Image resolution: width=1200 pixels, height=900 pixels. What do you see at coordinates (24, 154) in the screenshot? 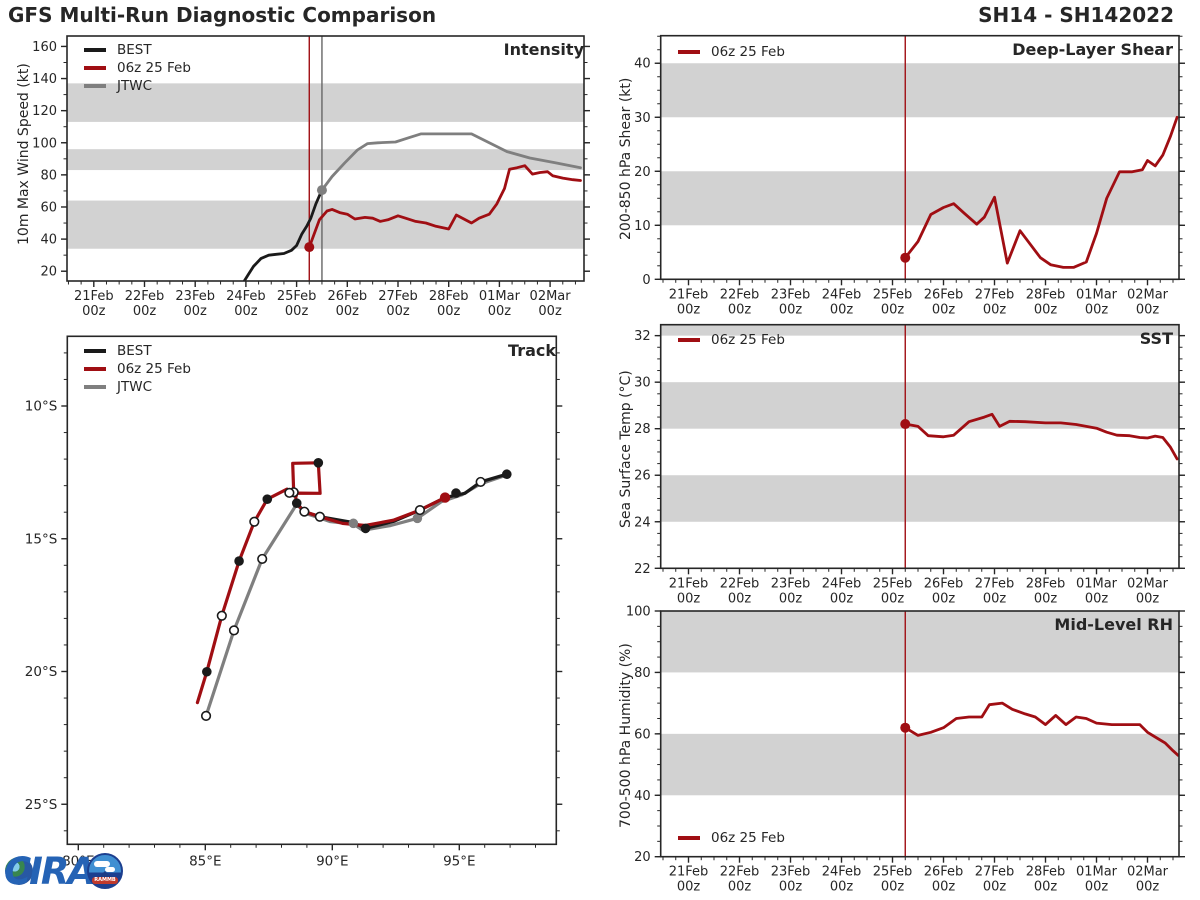
I see `intensity-y-axis-label: 10m Max Wind Speed (kt)` at bounding box center [24, 154].